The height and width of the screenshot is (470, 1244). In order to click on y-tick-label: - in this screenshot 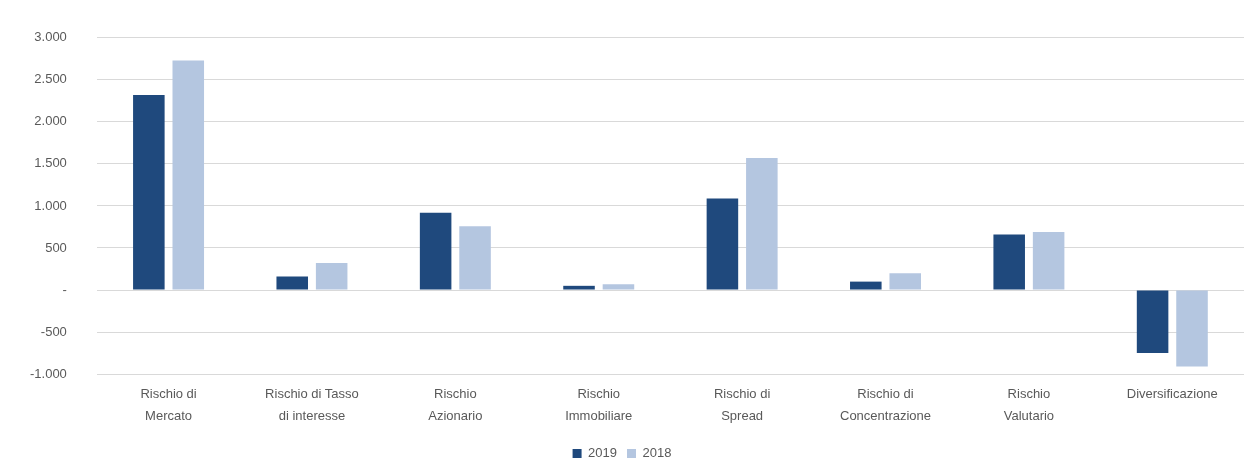, I will do `click(64, 289)`.